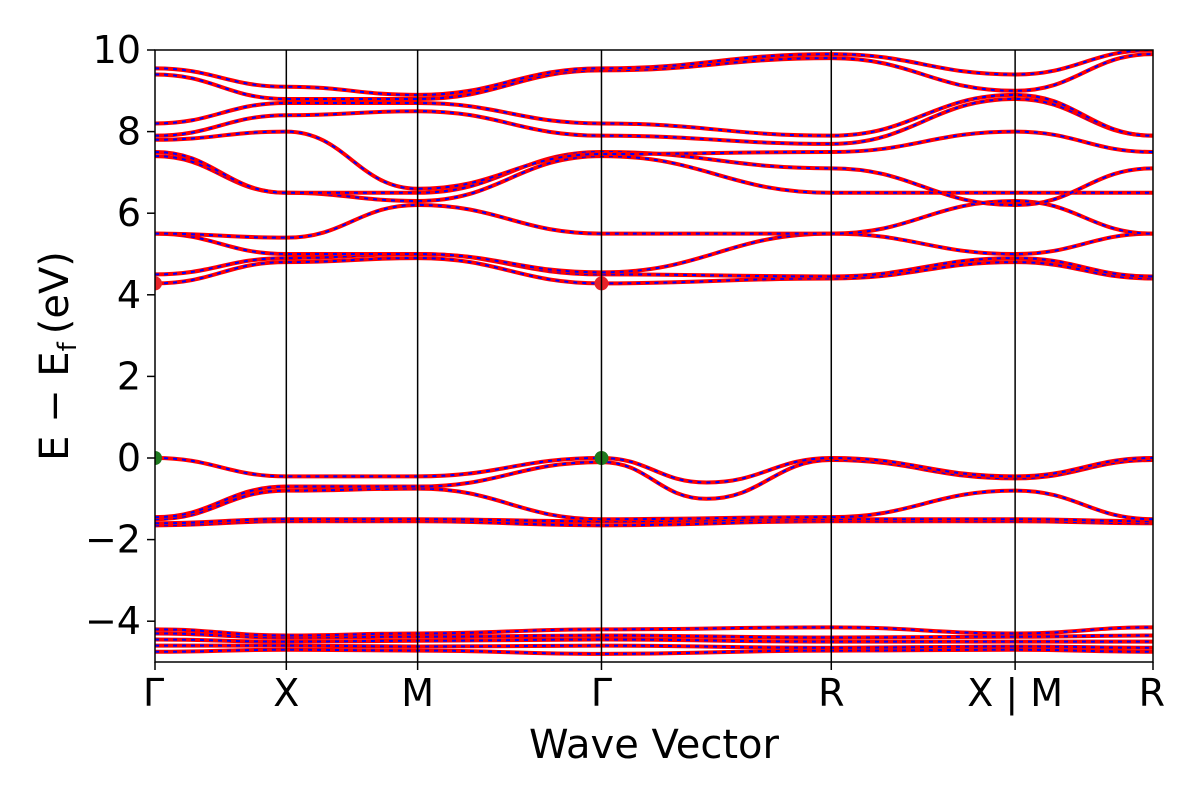  What do you see at coordinates (129, 213) in the screenshot?
I see `y-tick-label-2: 6` at bounding box center [129, 213].